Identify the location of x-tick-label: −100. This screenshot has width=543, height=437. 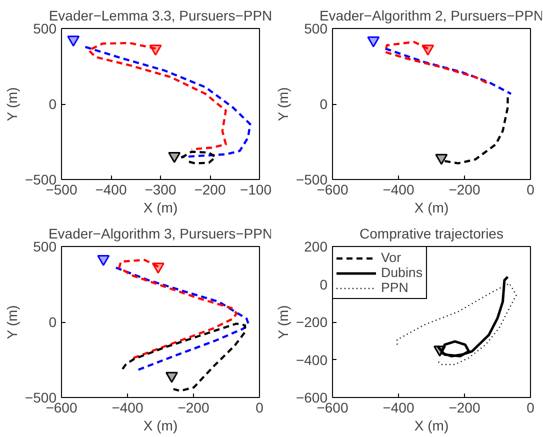
(256, 190).